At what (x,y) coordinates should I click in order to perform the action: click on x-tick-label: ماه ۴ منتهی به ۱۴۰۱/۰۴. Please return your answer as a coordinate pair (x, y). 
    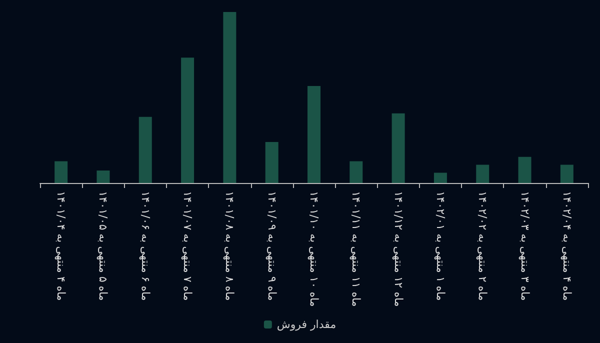
    Looking at the image, I should click on (61, 246).